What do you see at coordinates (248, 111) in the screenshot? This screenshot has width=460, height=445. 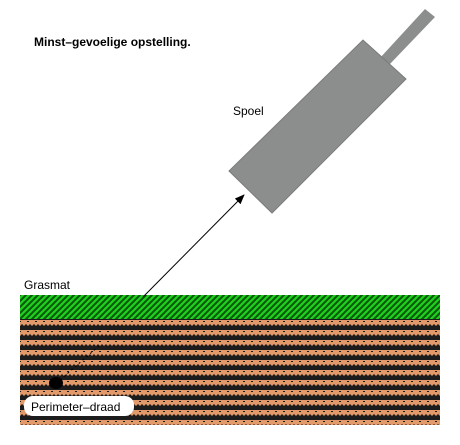 I see `coil-label: Spoel` at bounding box center [248, 111].